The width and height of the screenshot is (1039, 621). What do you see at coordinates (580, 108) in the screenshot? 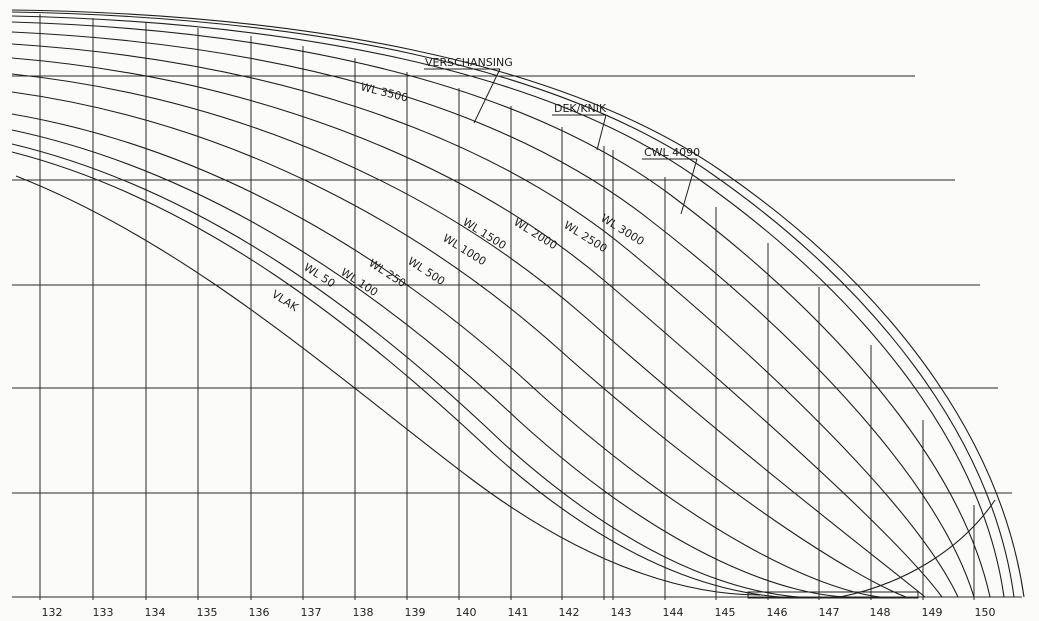
I see `dek-knik-label: DEK/KNIK` at bounding box center [580, 108].